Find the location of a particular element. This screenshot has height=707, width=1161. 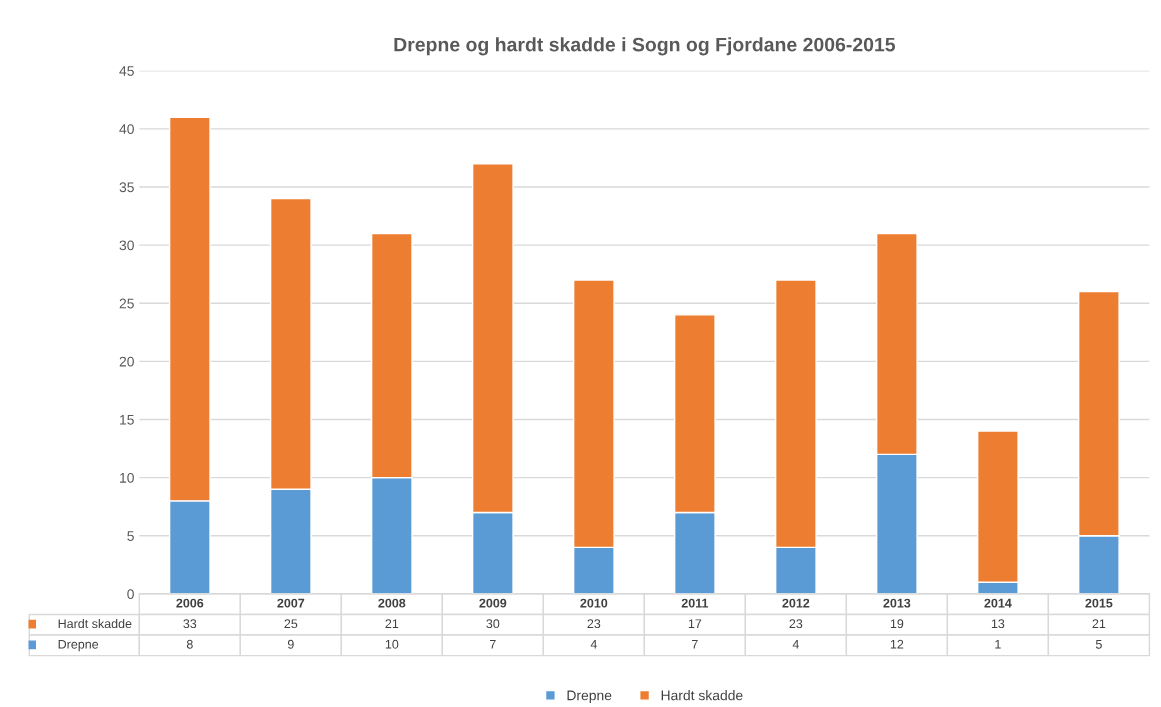

y-tick-label: 30 is located at coordinates (126, 245).